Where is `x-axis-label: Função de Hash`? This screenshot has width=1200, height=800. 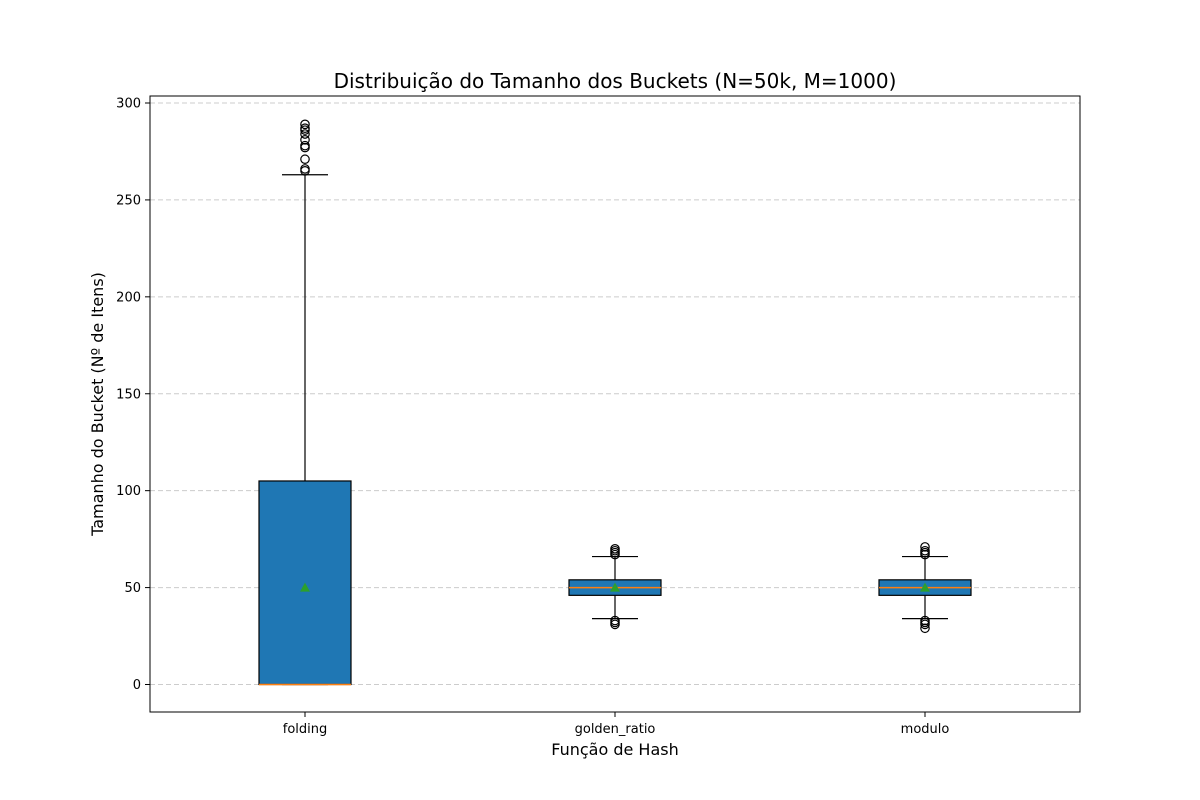 x-axis-label: Função de Hash is located at coordinates (614, 749).